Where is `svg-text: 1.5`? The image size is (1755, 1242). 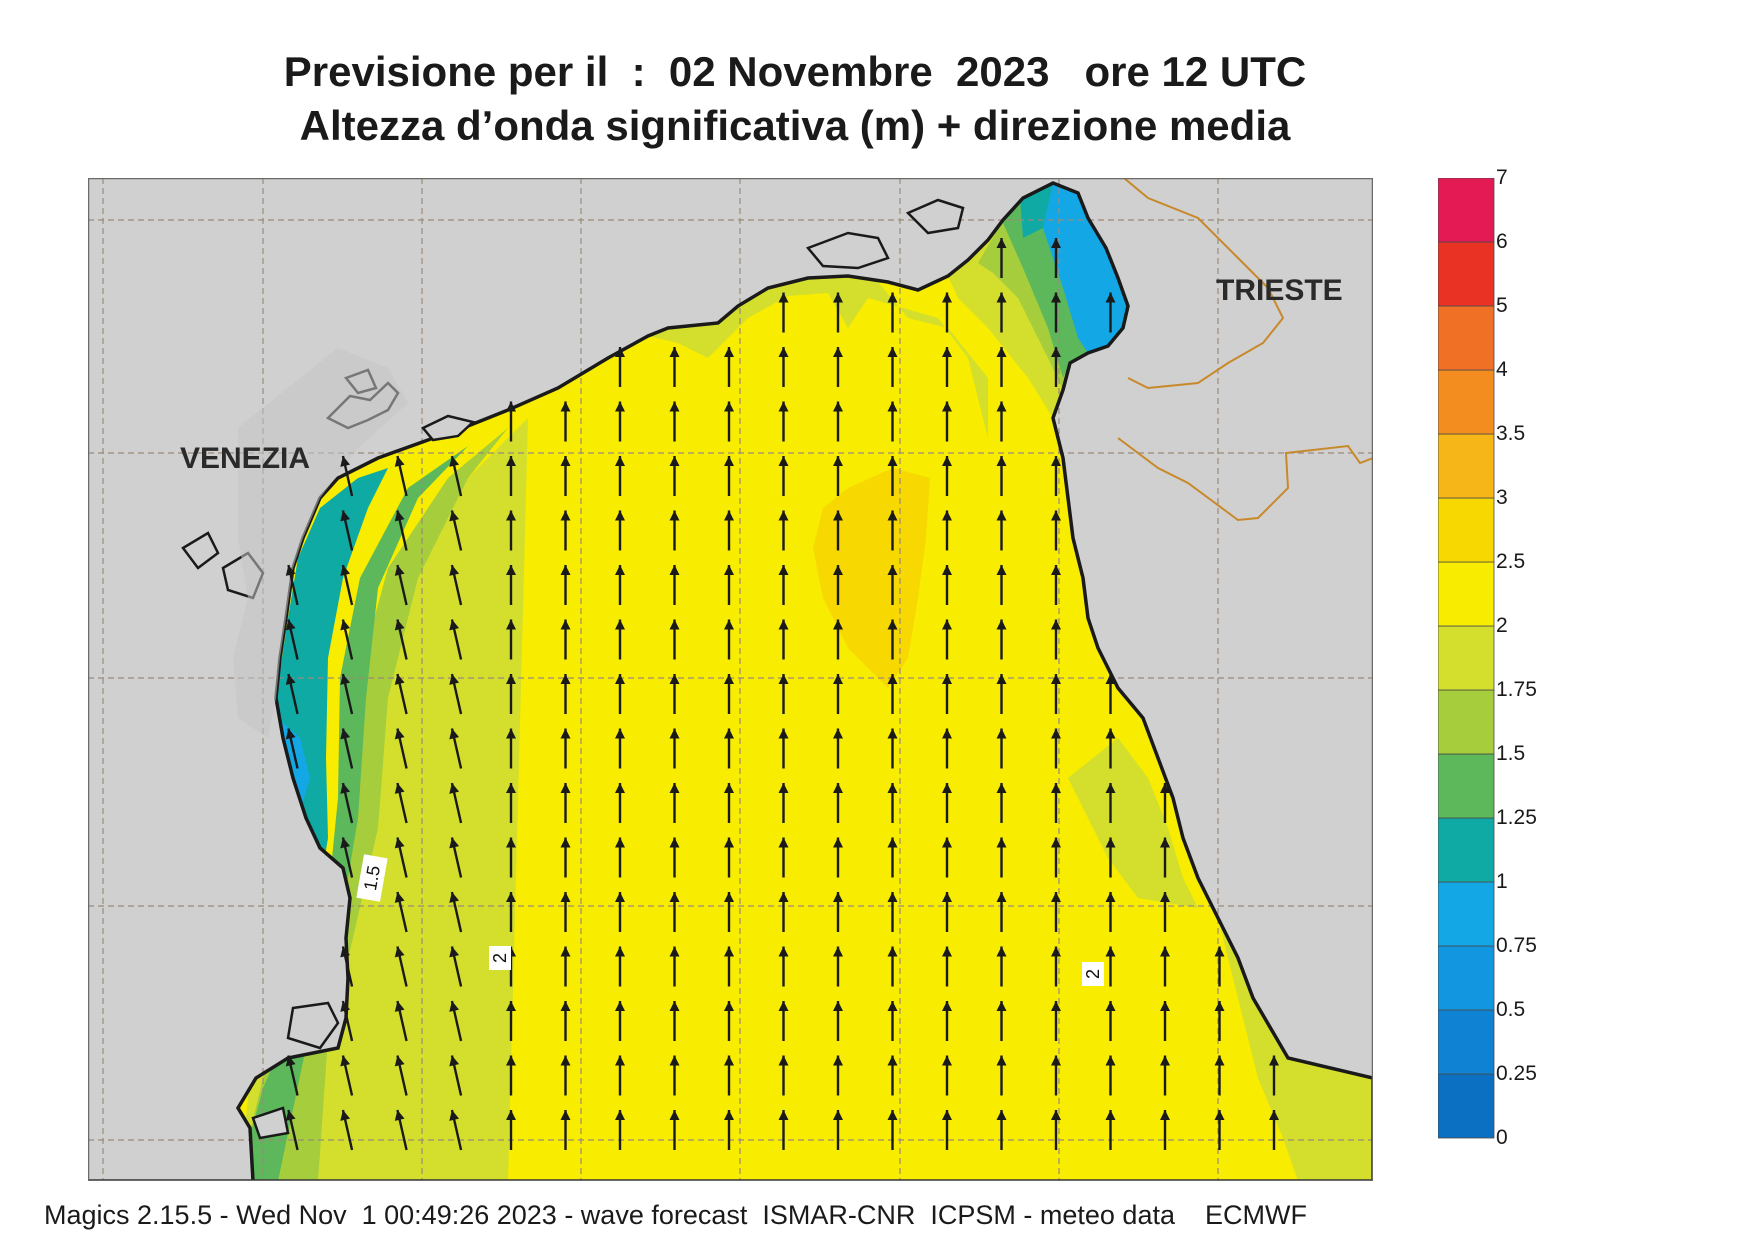
svg-text: 1.5 is located at coordinates (372, 878).